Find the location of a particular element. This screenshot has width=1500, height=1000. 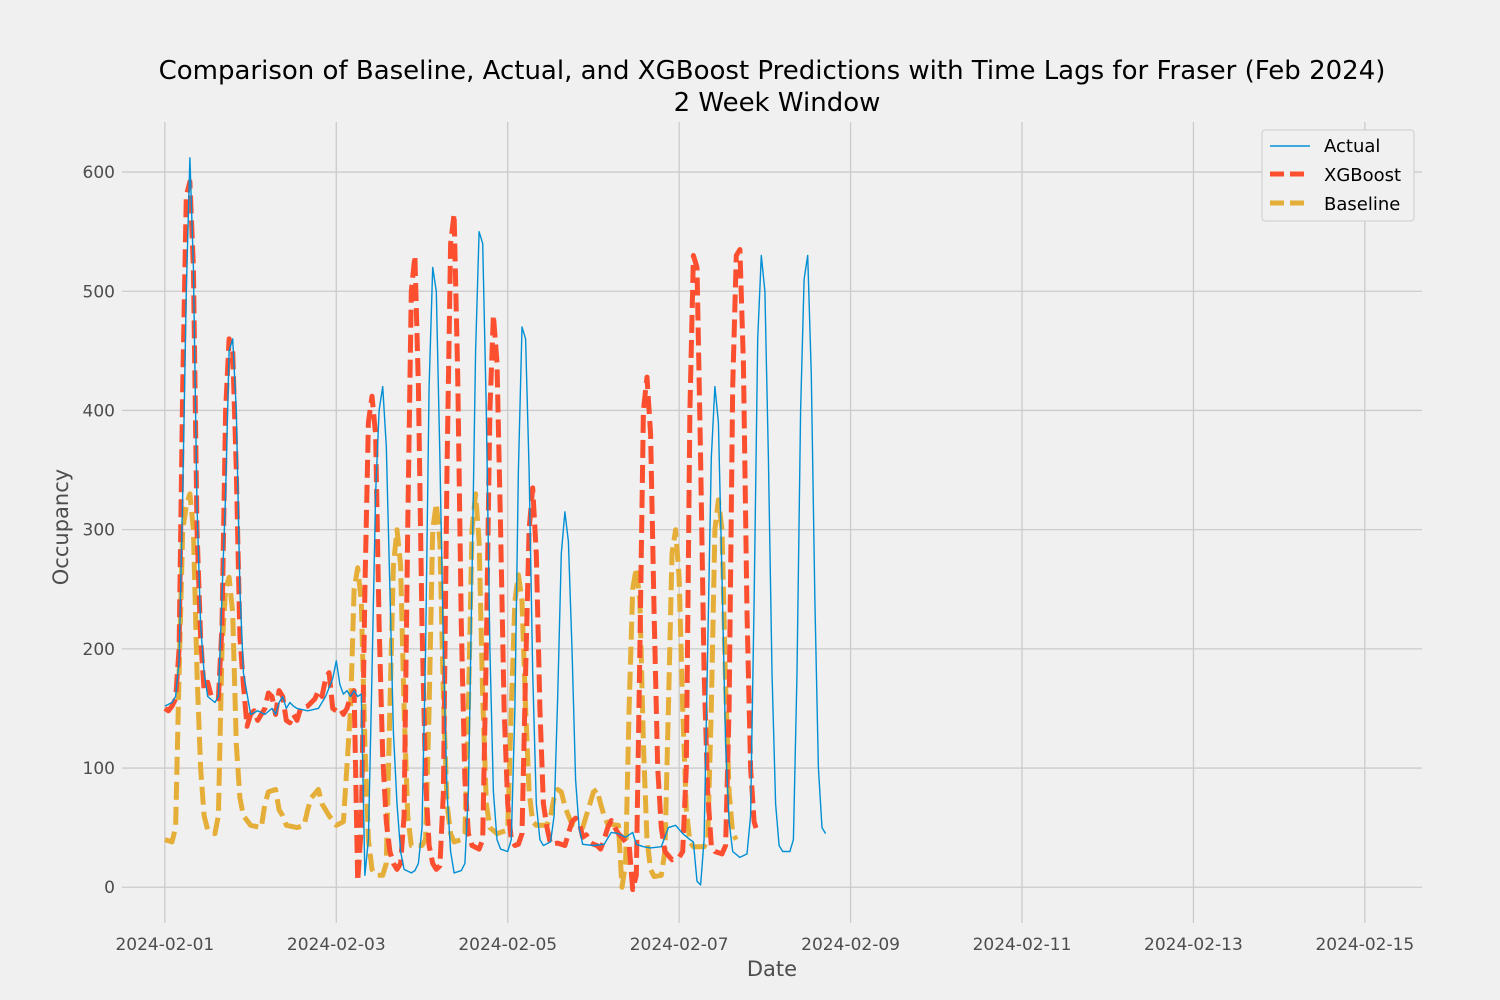

y-axis-label: Occupancy is located at coordinates (61, 527).